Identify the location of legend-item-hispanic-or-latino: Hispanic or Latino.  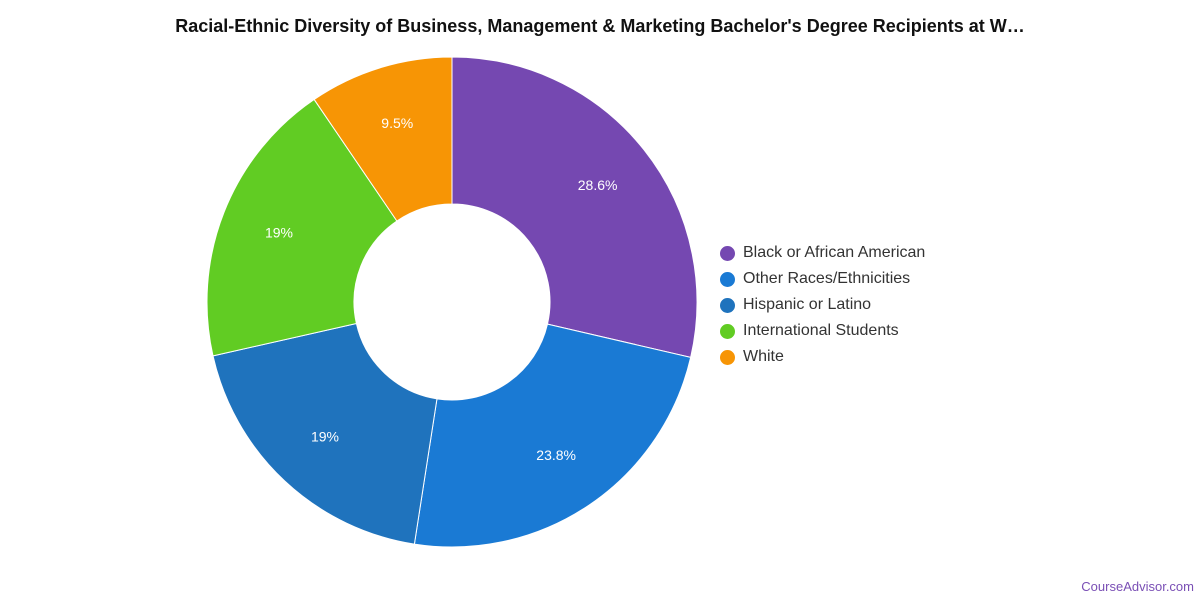
(822, 305).